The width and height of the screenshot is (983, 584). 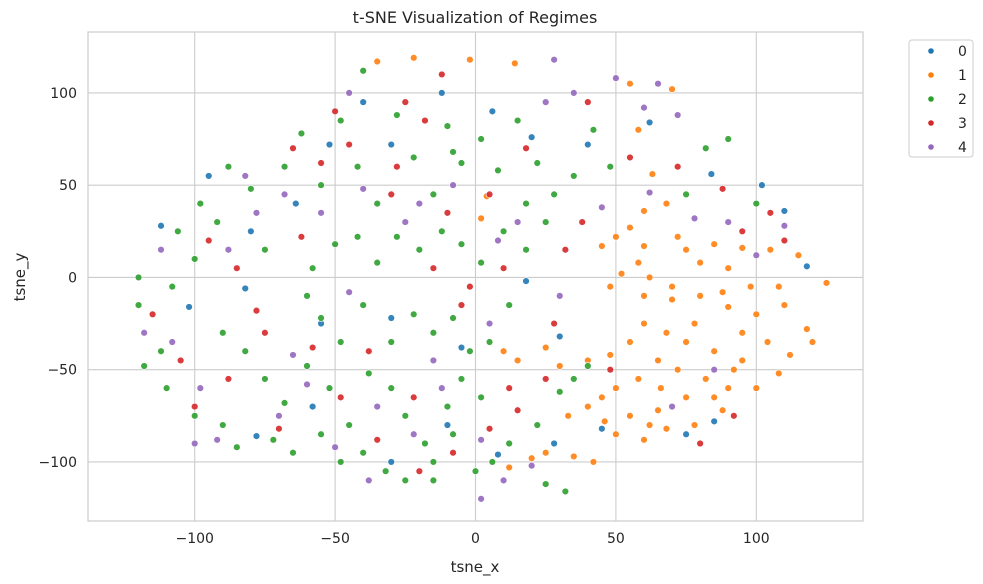 What do you see at coordinates (63, 94) in the screenshot?
I see `y-tick-label: 100` at bounding box center [63, 94].